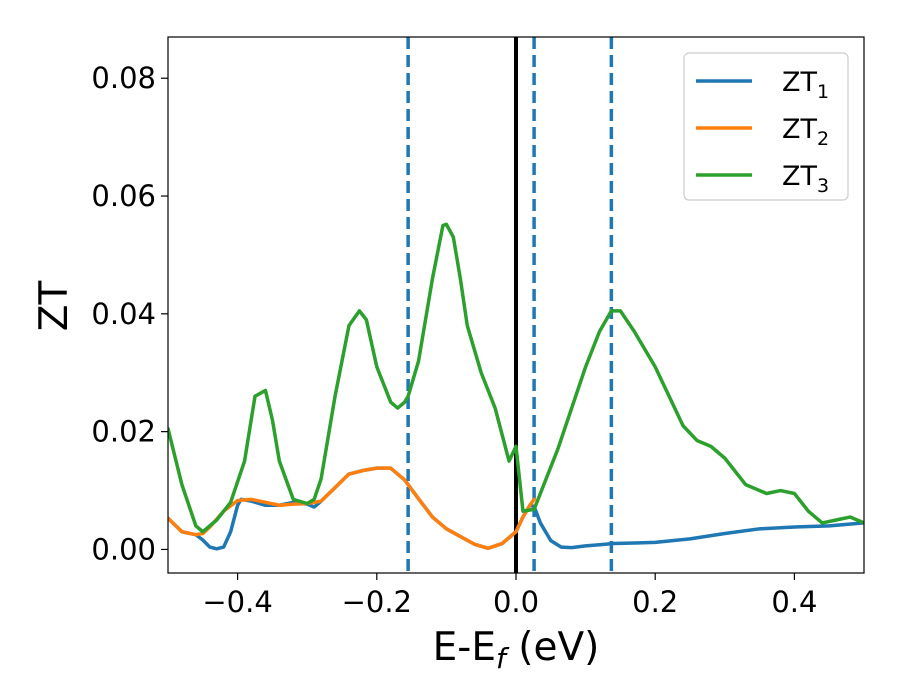  I want to click on legend-label-zt3: ZT3, so click(805, 179).